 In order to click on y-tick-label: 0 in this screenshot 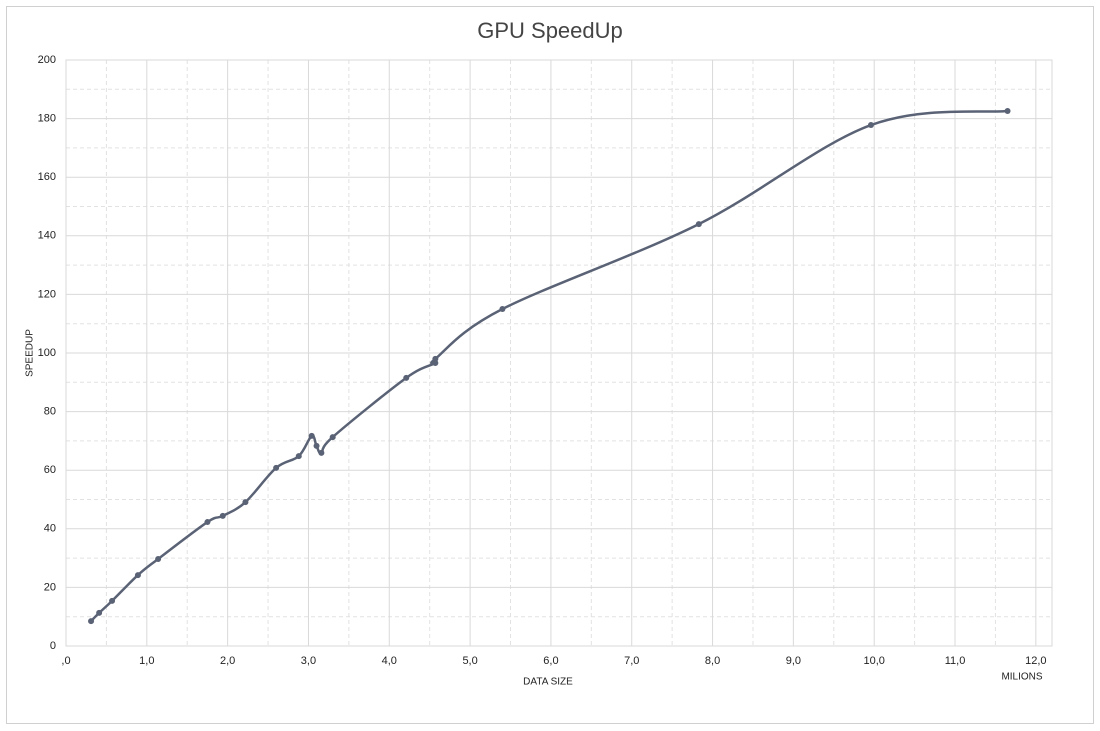, I will do `click(53, 646)`.